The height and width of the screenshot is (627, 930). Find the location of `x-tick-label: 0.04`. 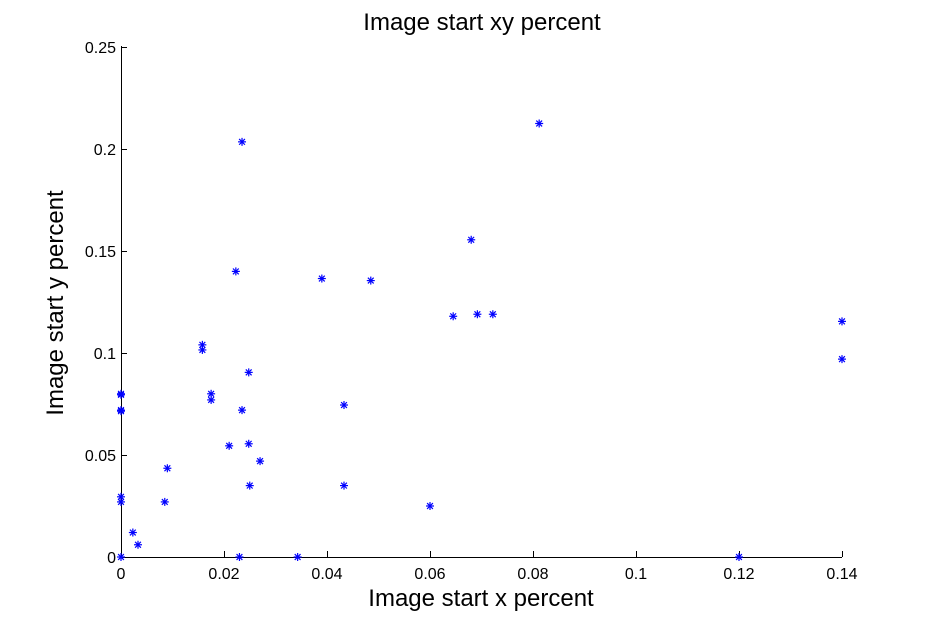

x-tick-label: 0.04 is located at coordinates (326, 574).